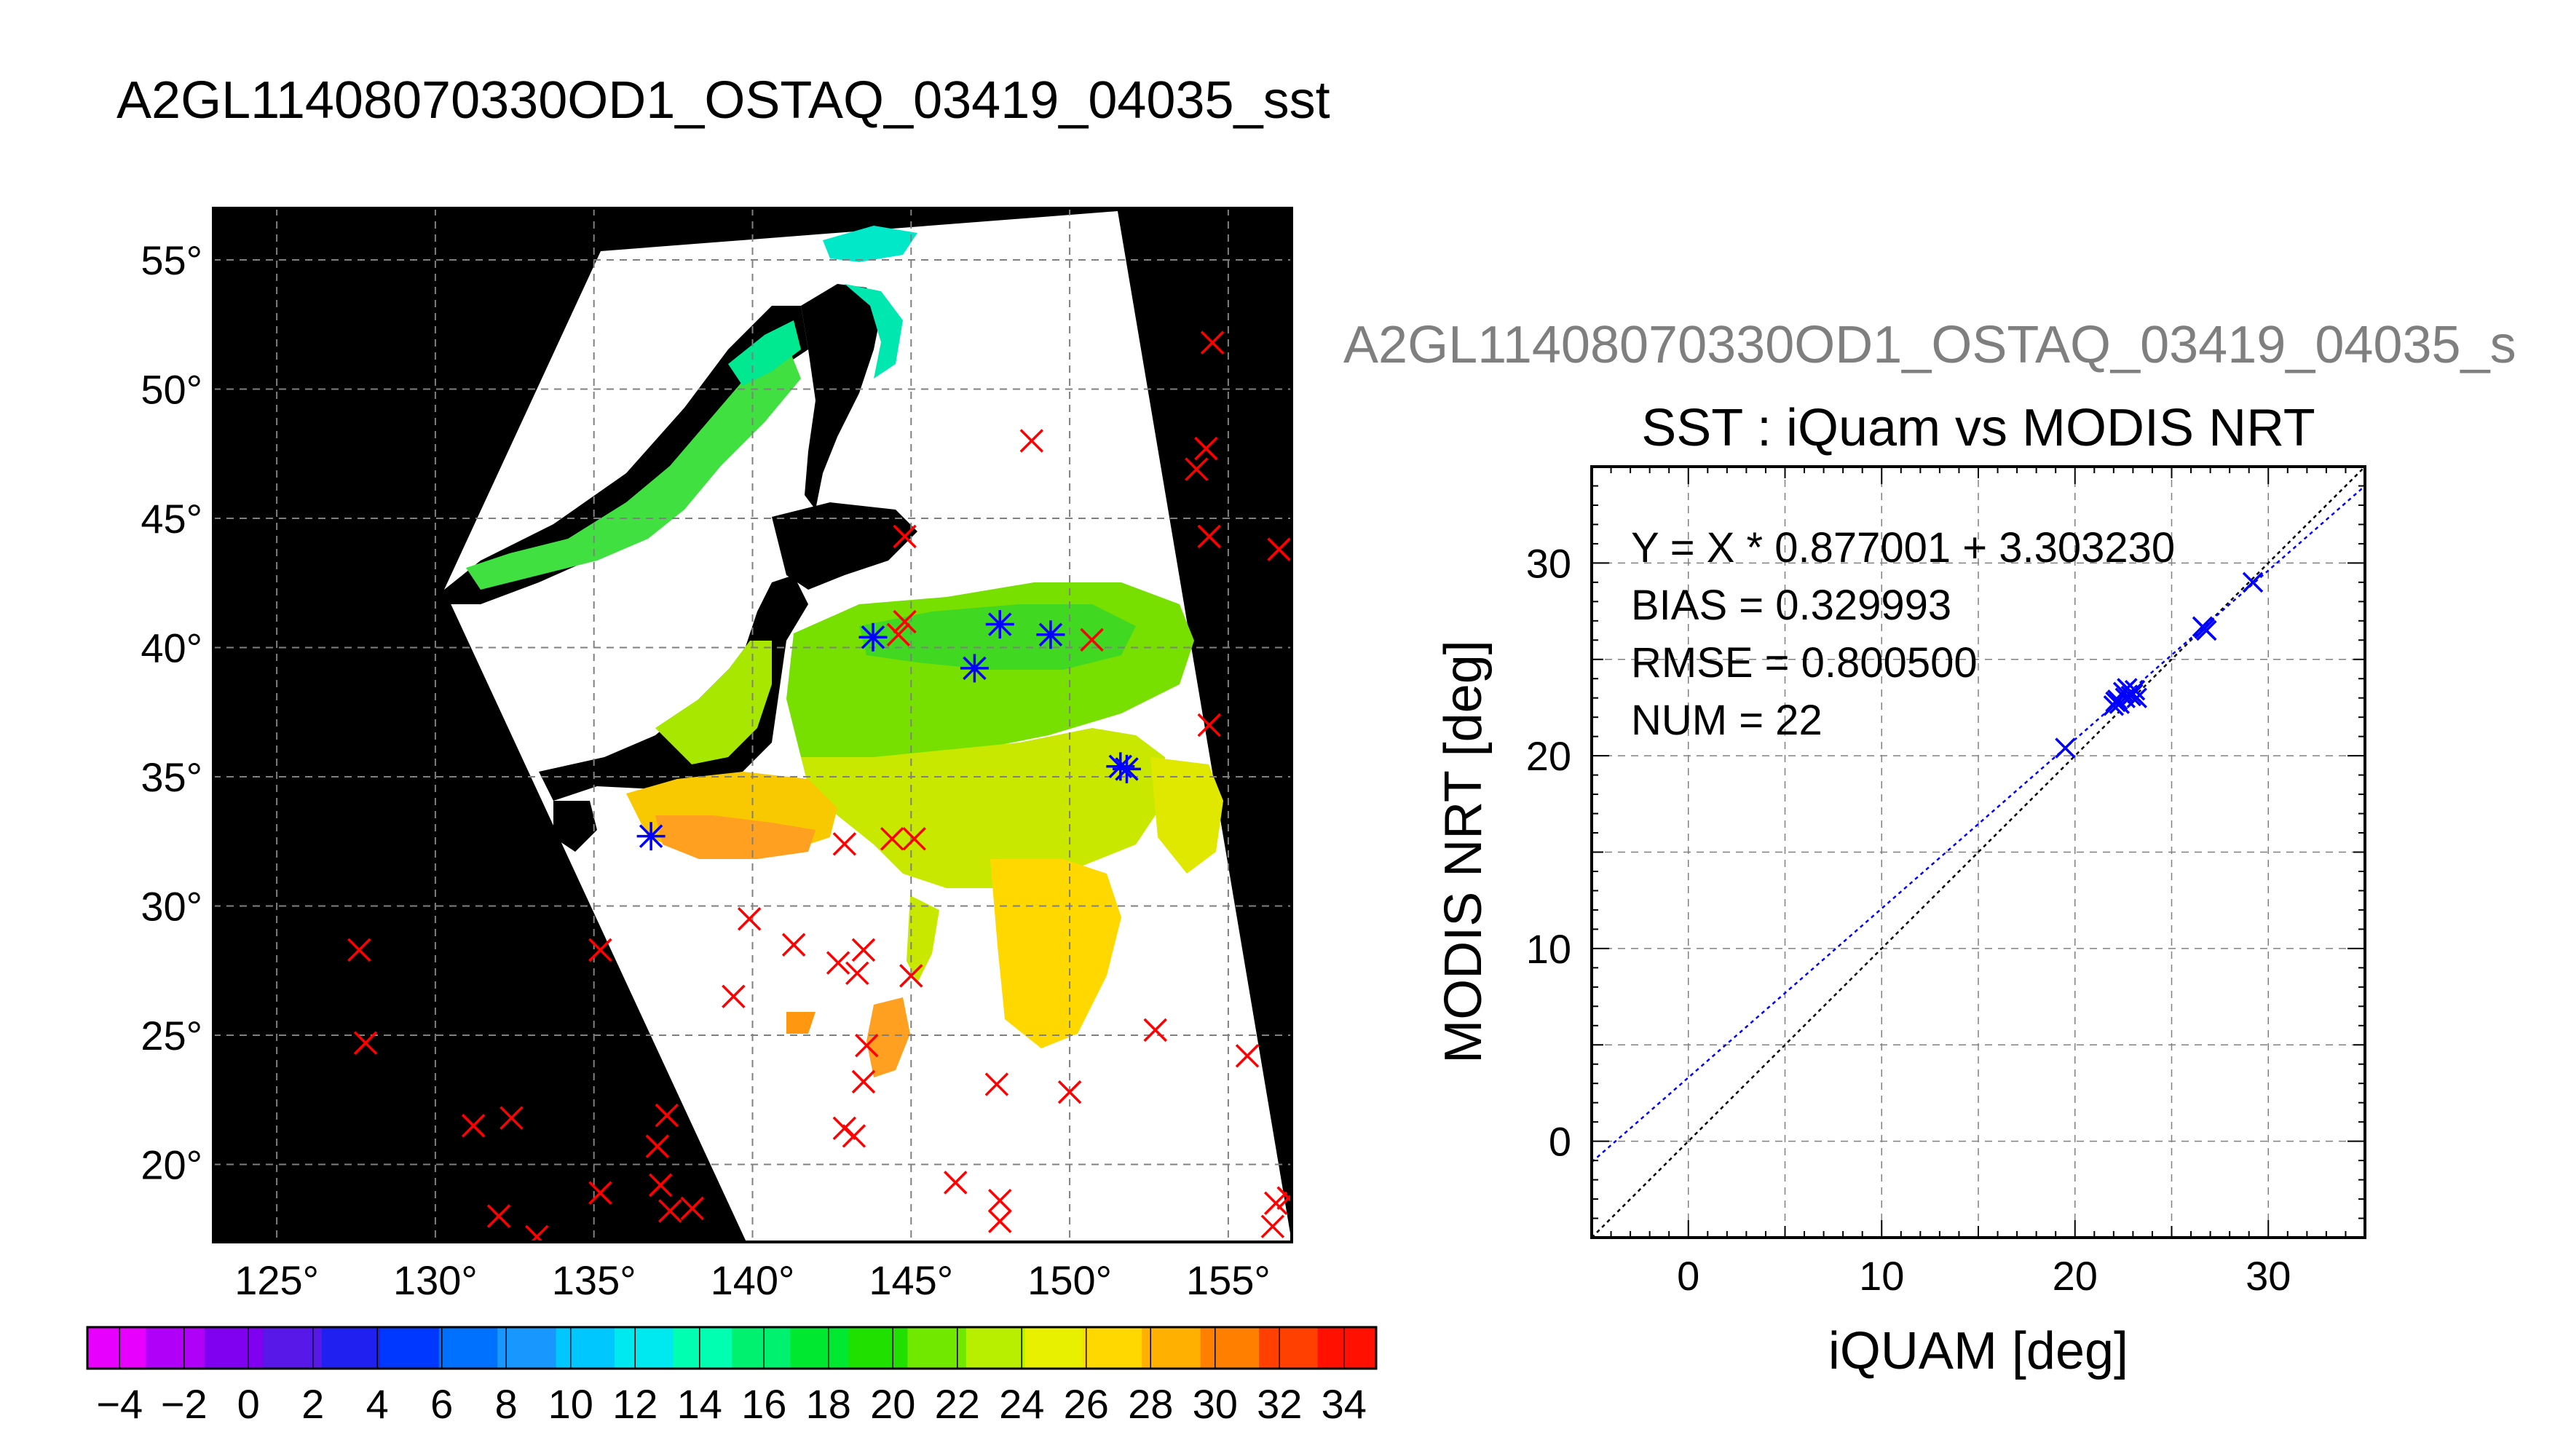 The image size is (2555, 1456). What do you see at coordinates (1069, 1280) in the screenshot?
I see `map-x-tick-label: 150°` at bounding box center [1069, 1280].